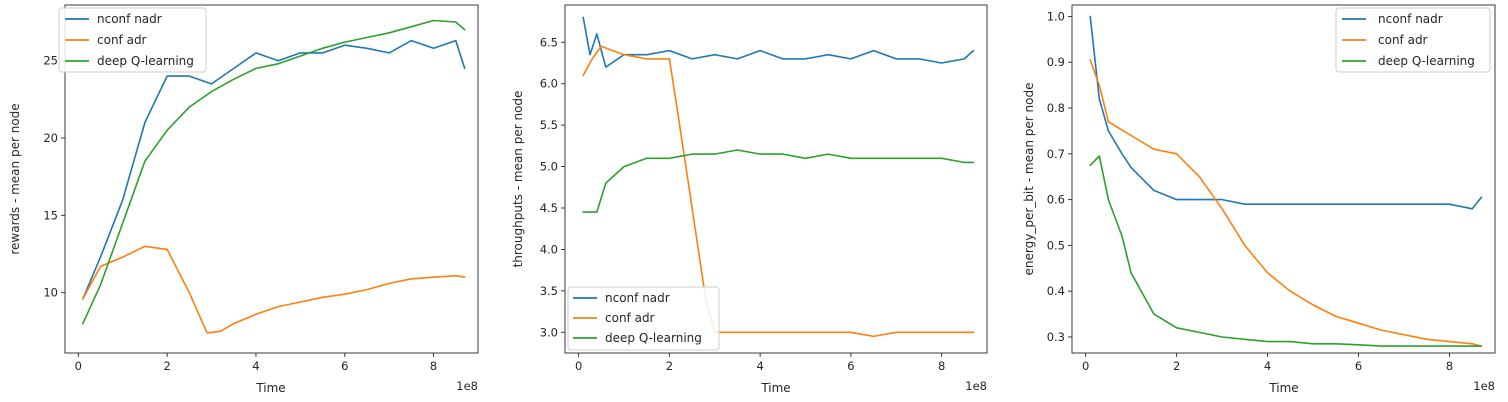 Image resolution: width=1508 pixels, height=402 pixels. I want to click on rewards-x-label: Time, so click(270, 388).